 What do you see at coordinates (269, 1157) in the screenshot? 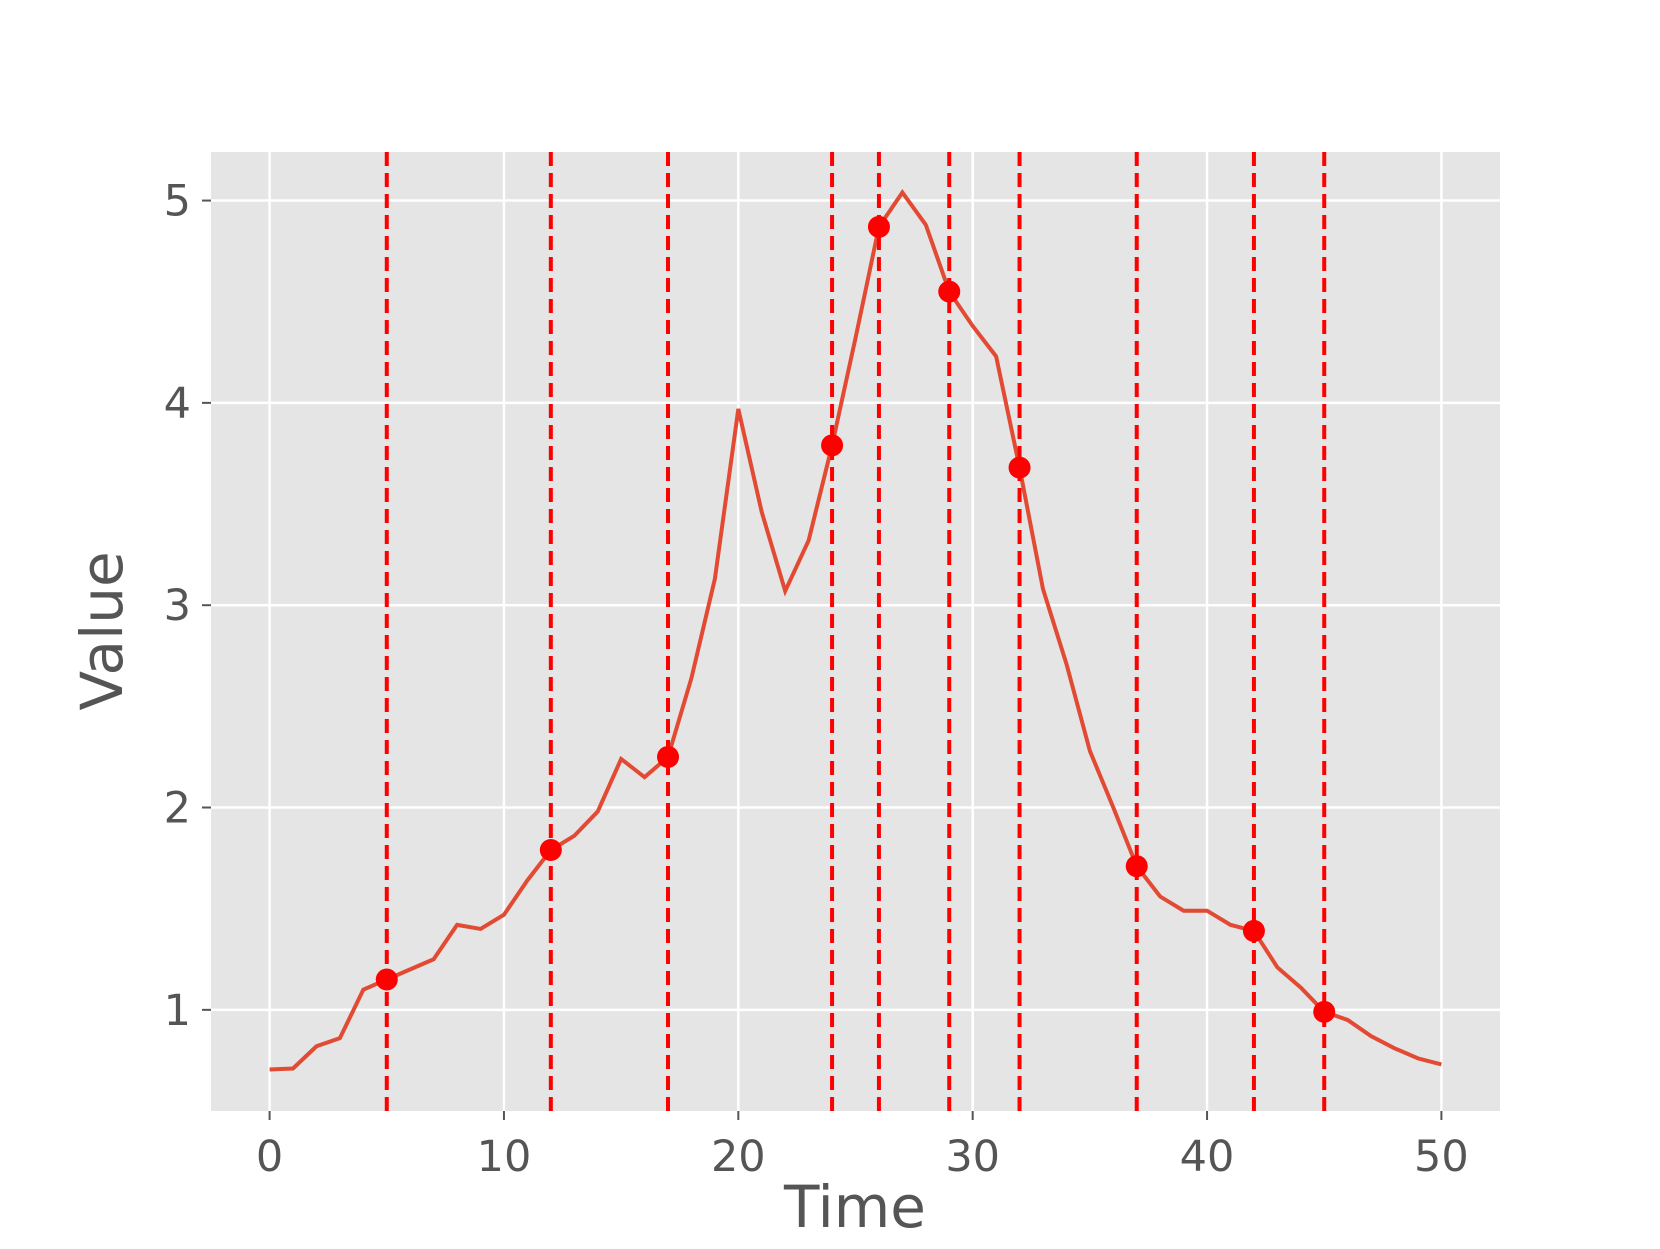
I see `x-tick-label: 0` at bounding box center [269, 1157].